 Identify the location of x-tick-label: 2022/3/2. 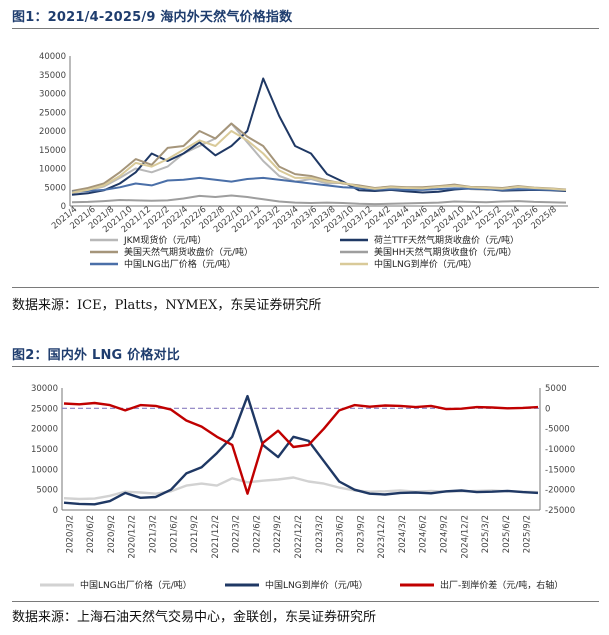
(237, 534).